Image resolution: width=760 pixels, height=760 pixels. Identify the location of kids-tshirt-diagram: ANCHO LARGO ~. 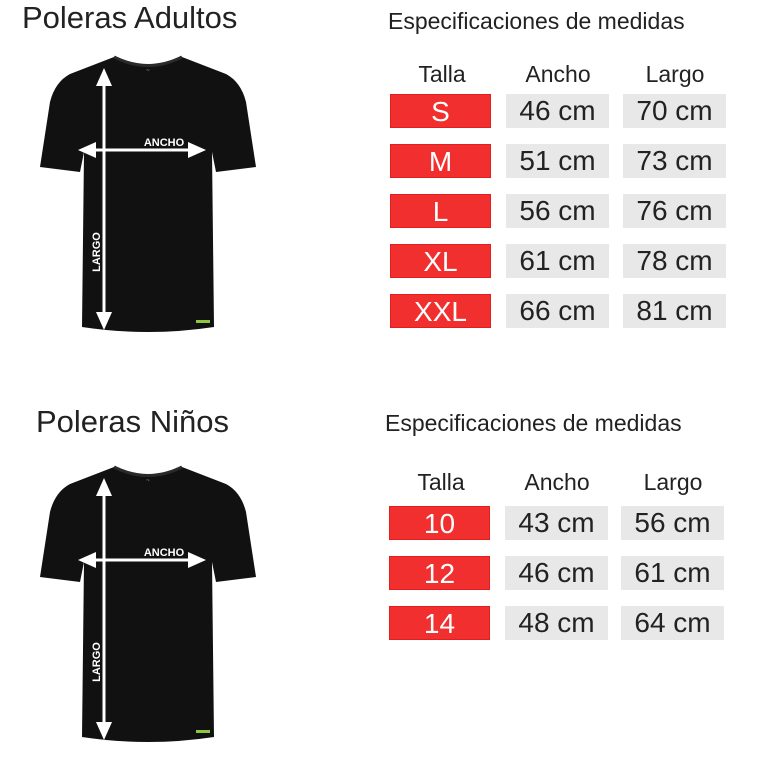
(148, 609).